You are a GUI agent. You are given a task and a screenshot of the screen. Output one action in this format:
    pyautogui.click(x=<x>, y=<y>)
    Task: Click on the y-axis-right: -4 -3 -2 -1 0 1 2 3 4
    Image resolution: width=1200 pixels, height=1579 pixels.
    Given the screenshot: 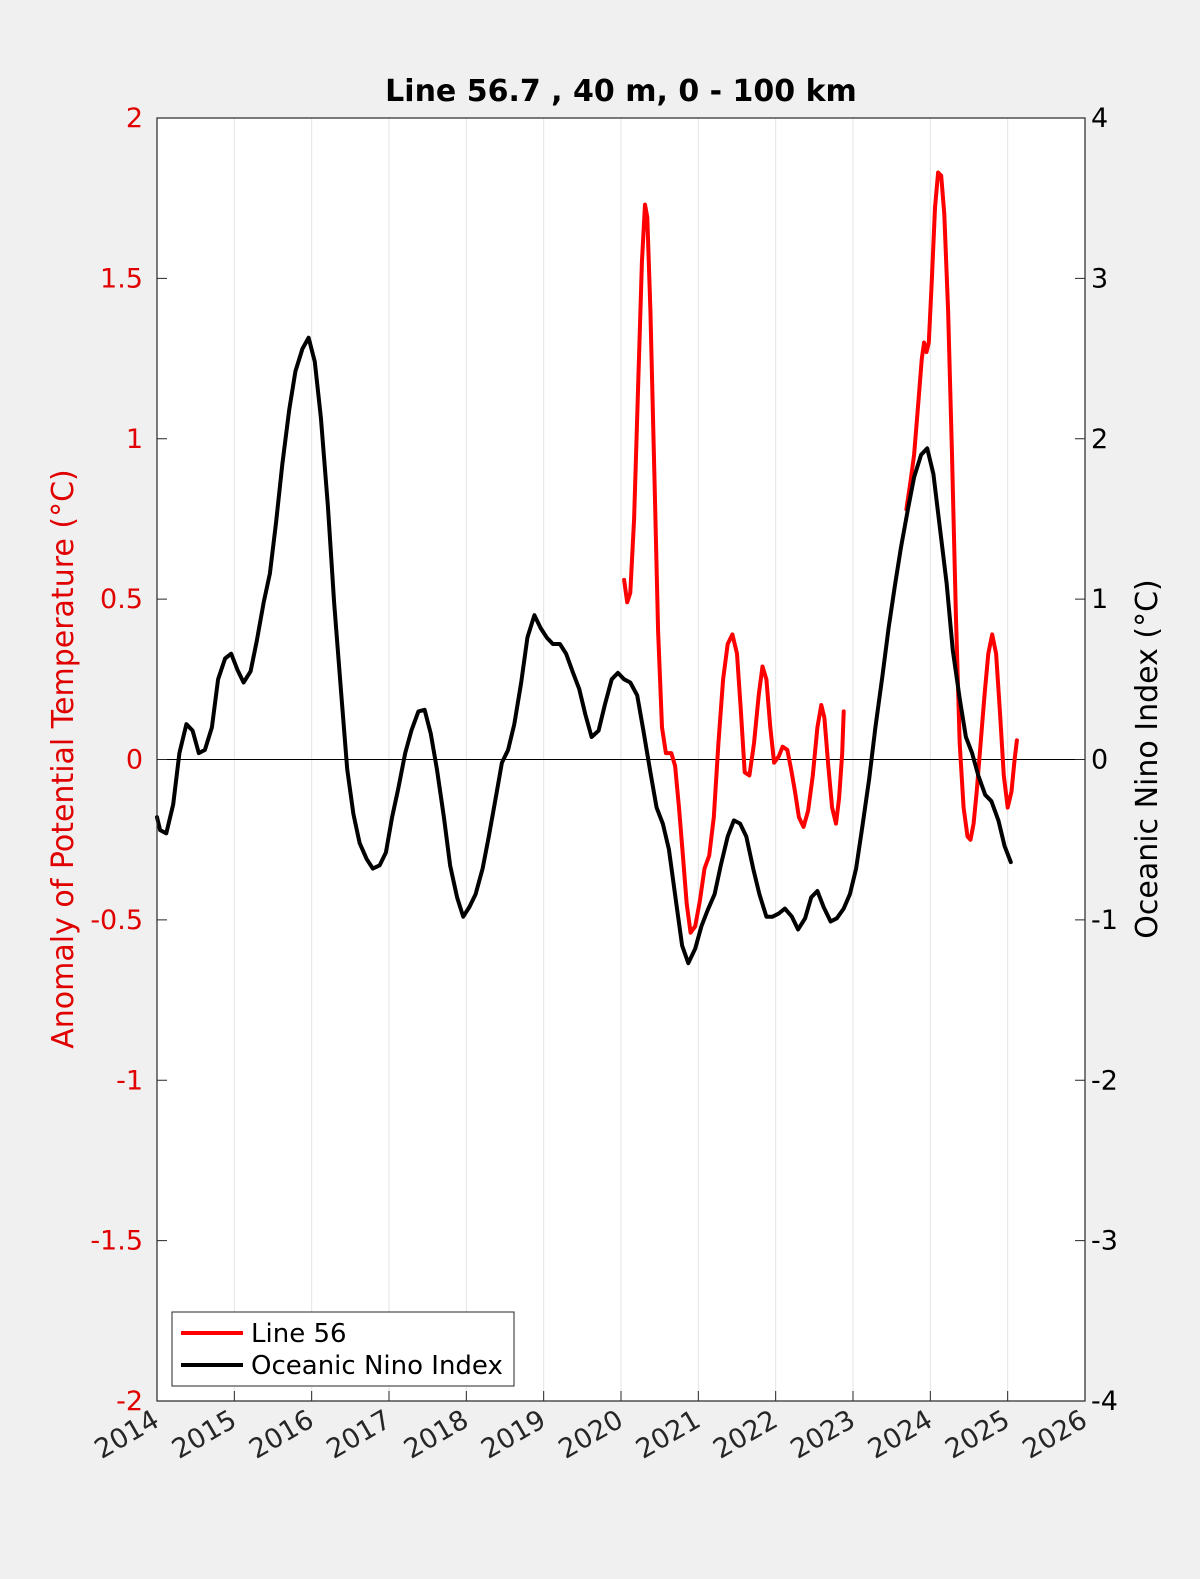 What is the action you would take?
    pyautogui.click(x=1096, y=760)
    